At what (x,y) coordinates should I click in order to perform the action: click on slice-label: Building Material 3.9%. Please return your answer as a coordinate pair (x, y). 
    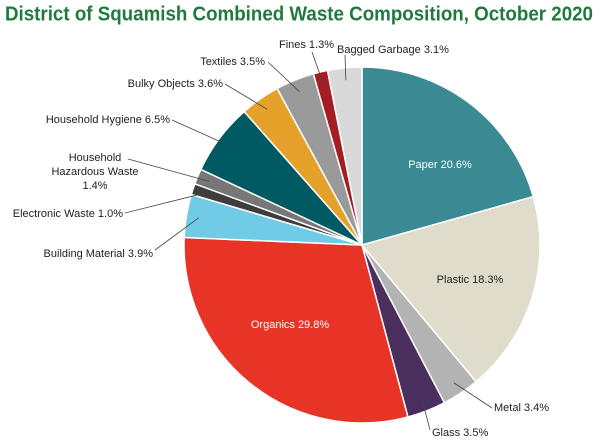
    Looking at the image, I should click on (98, 254).